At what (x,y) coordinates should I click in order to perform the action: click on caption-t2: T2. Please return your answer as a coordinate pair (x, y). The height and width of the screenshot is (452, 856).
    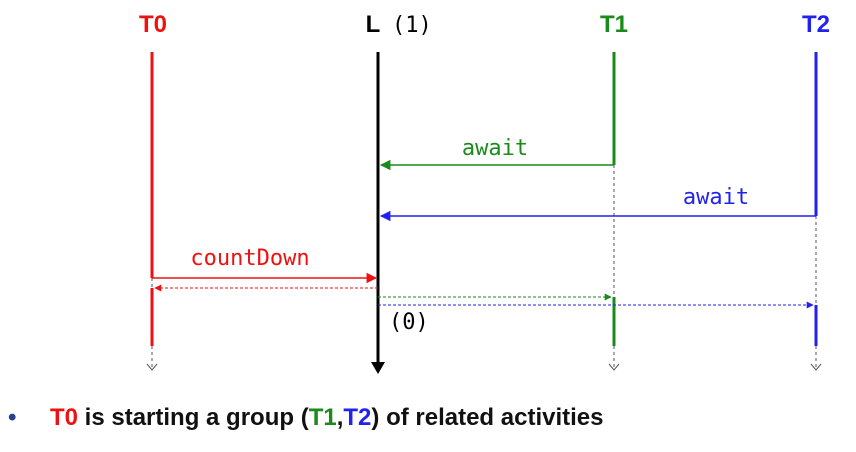
    Looking at the image, I should click on (357, 417).